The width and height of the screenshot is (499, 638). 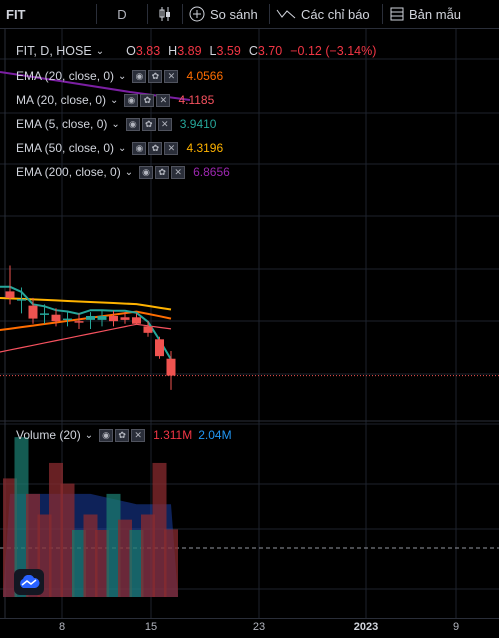 I want to click on open-value: 3.83, so click(x=148, y=51).